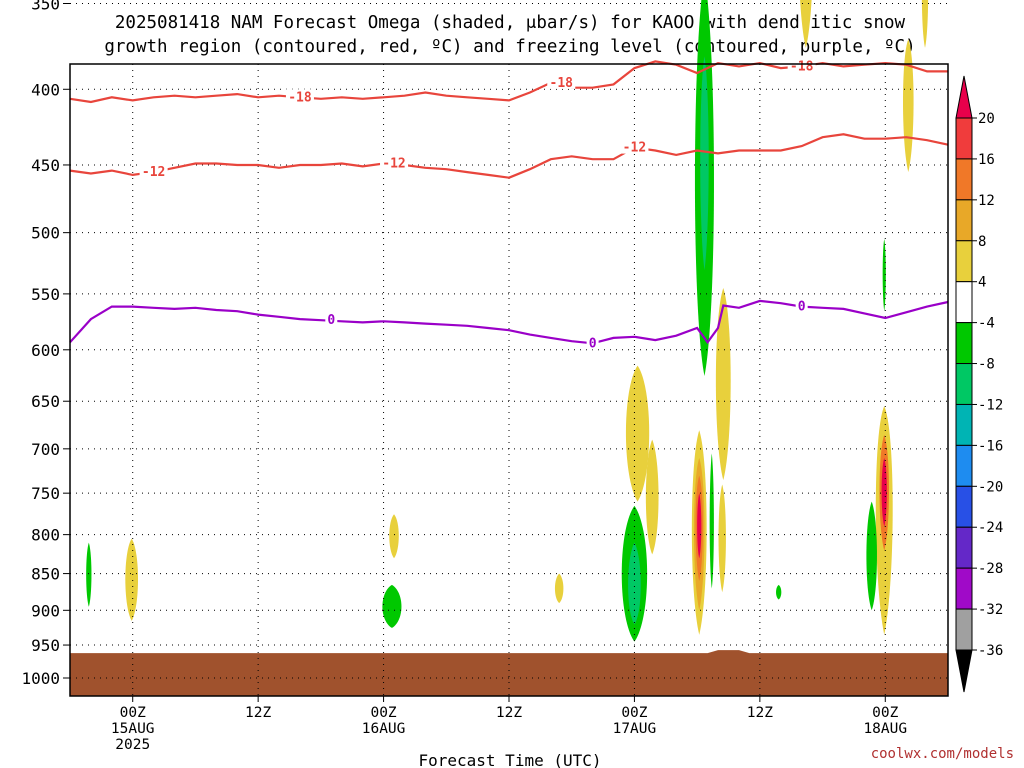 Image resolution: width=1024 pixels, height=768 pixels. I want to click on x-tick-label: 15AUG, so click(133, 729).